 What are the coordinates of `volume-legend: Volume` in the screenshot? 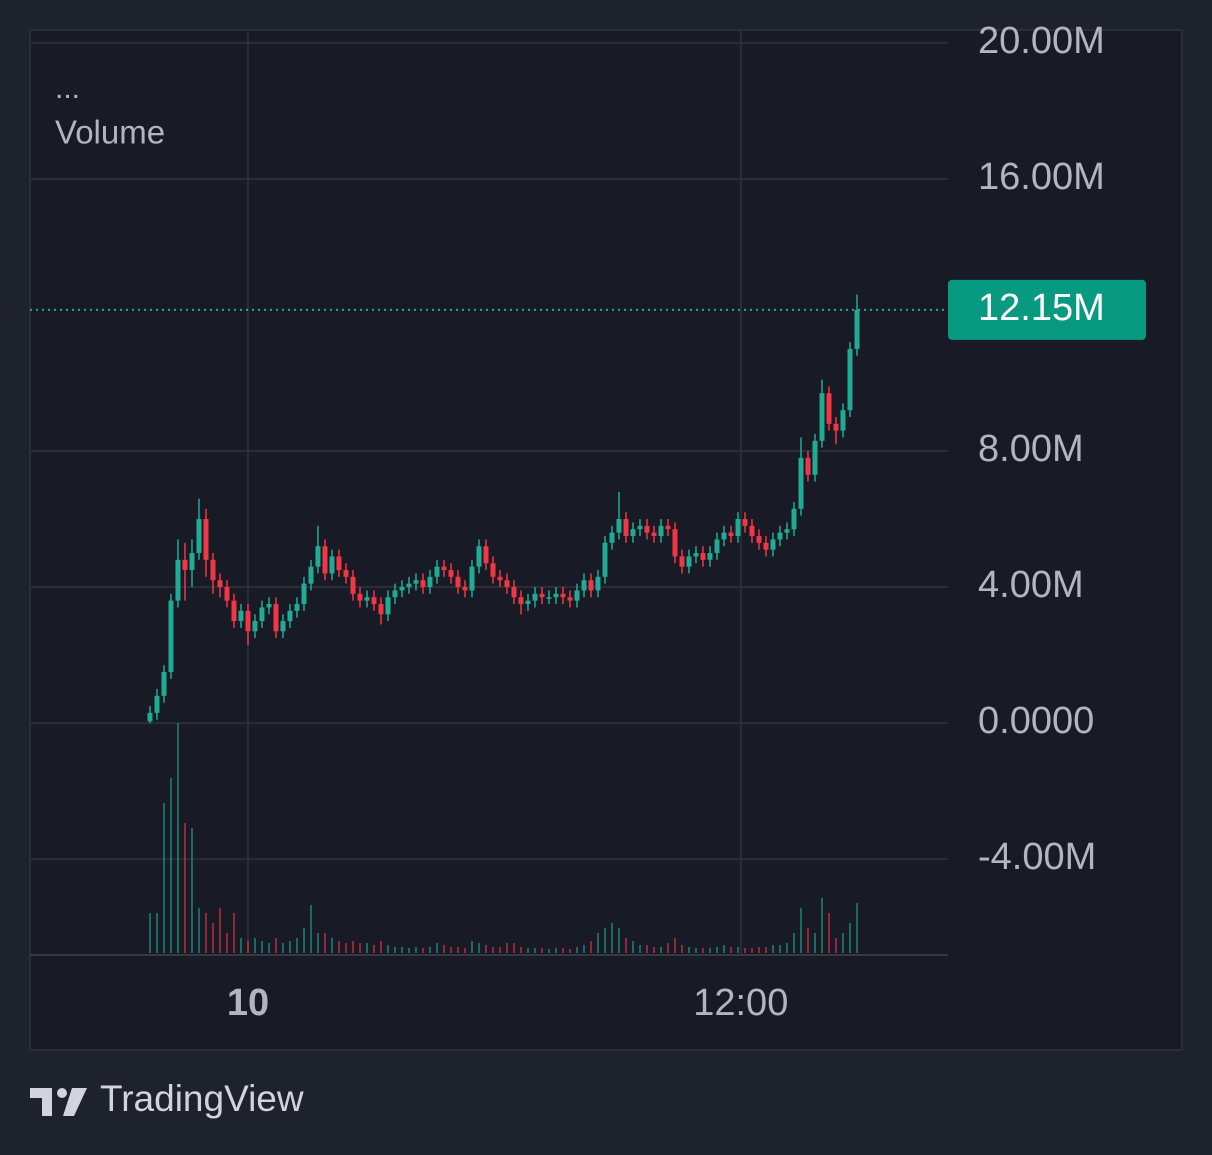 It's located at (110, 132).